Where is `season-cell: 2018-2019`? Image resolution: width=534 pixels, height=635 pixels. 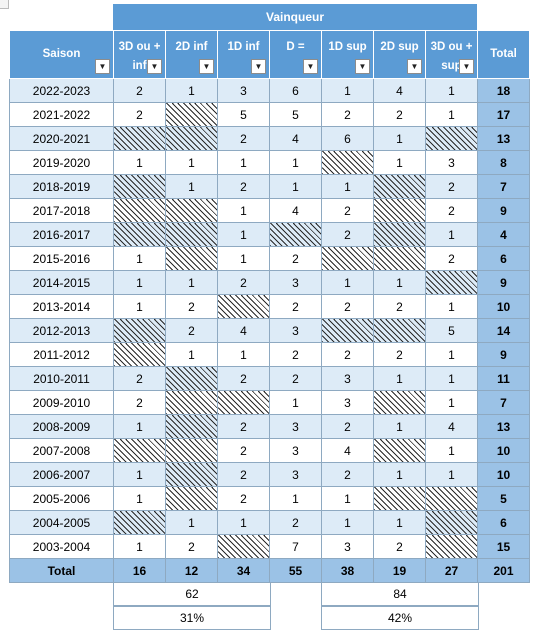
season-cell: 2018-2019 is located at coordinates (61, 186).